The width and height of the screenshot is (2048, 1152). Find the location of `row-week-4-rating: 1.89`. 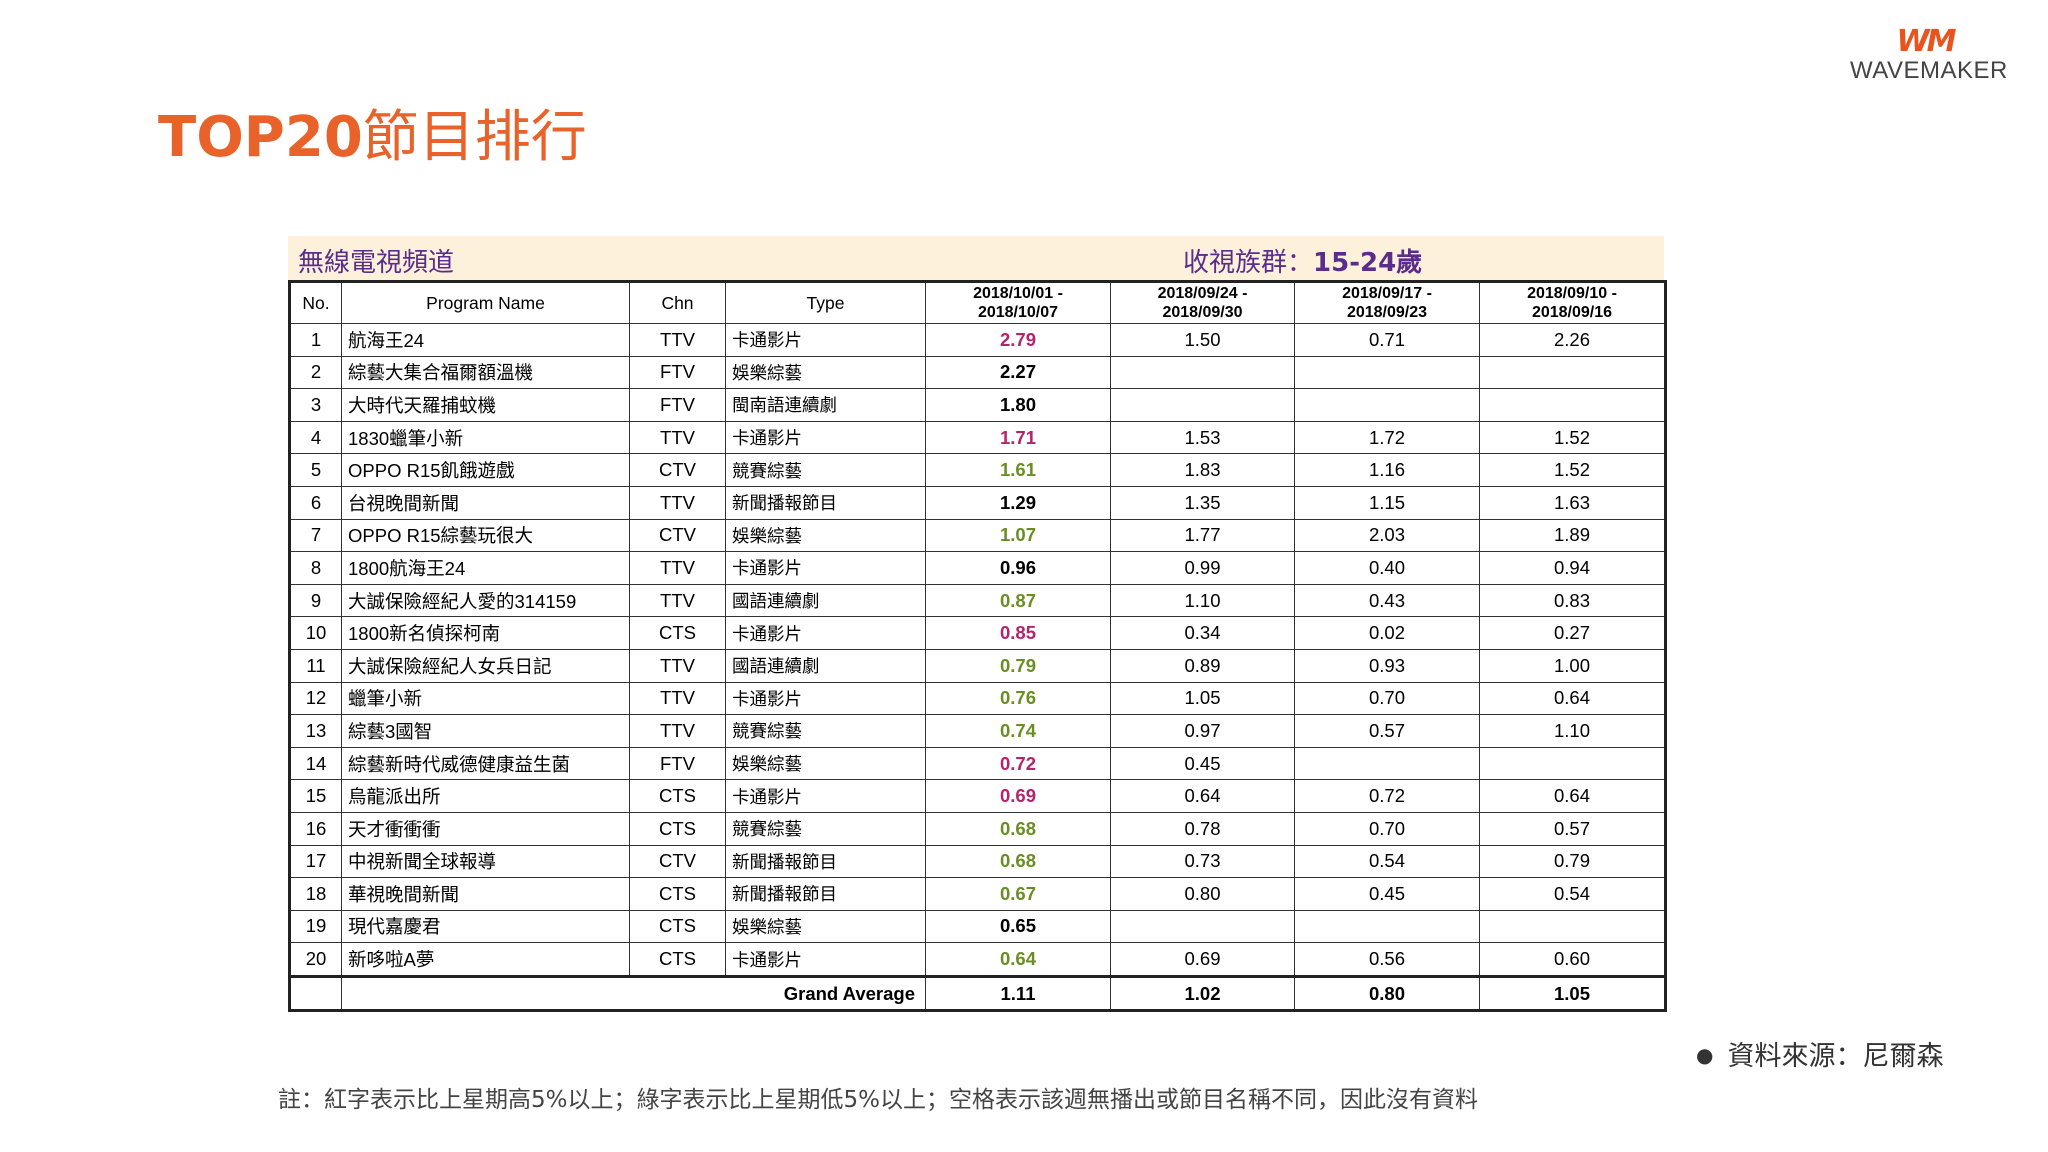

row-week-4-rating: 1.89 is located at coordinates (1572, 535).